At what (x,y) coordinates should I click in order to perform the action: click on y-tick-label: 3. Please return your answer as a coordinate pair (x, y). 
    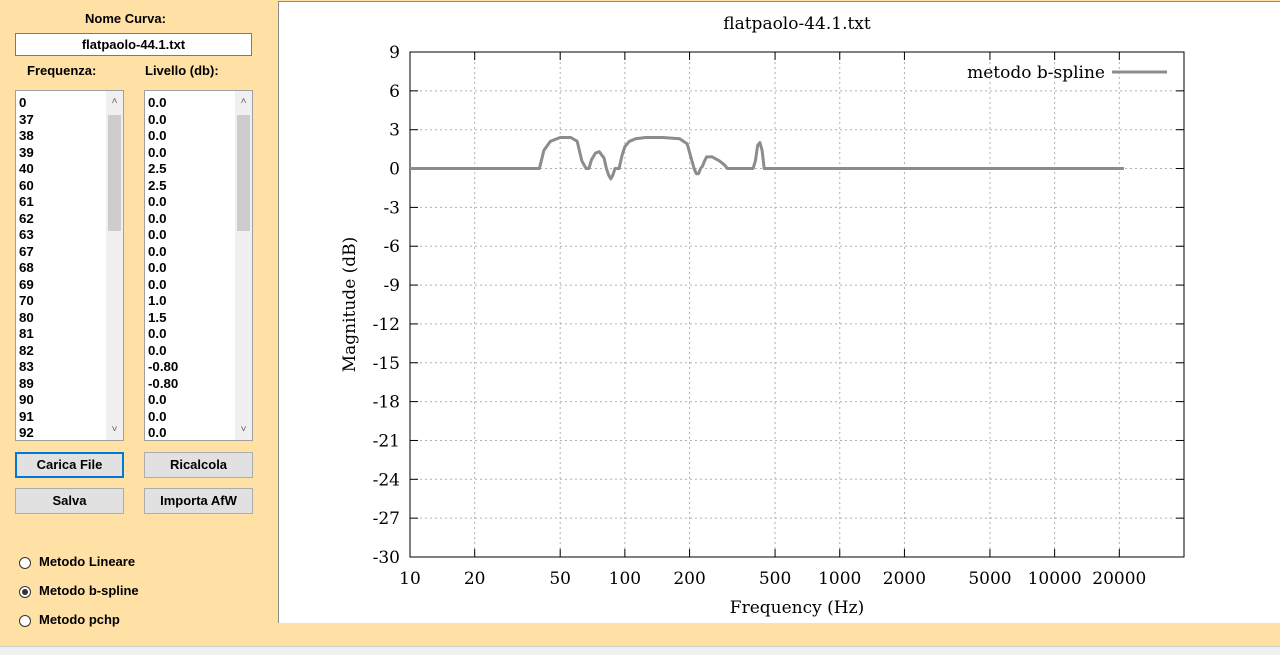
    Looking at the image, I should click on (394, 131).